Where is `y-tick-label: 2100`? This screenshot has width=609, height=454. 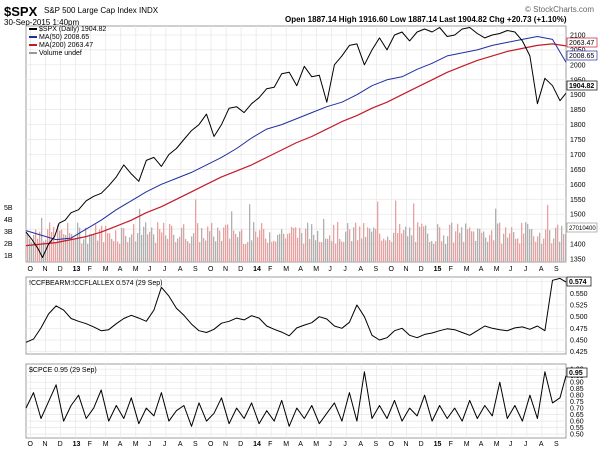 y-tick-label: 2100 is located at coordinates (578, 35).